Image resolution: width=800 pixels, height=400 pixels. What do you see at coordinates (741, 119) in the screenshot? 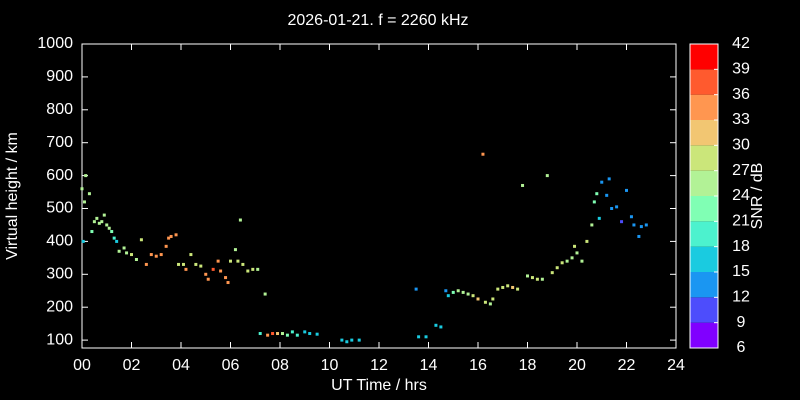
I see `colorbar-tick-label: 33` at bounding box center [741, 119].